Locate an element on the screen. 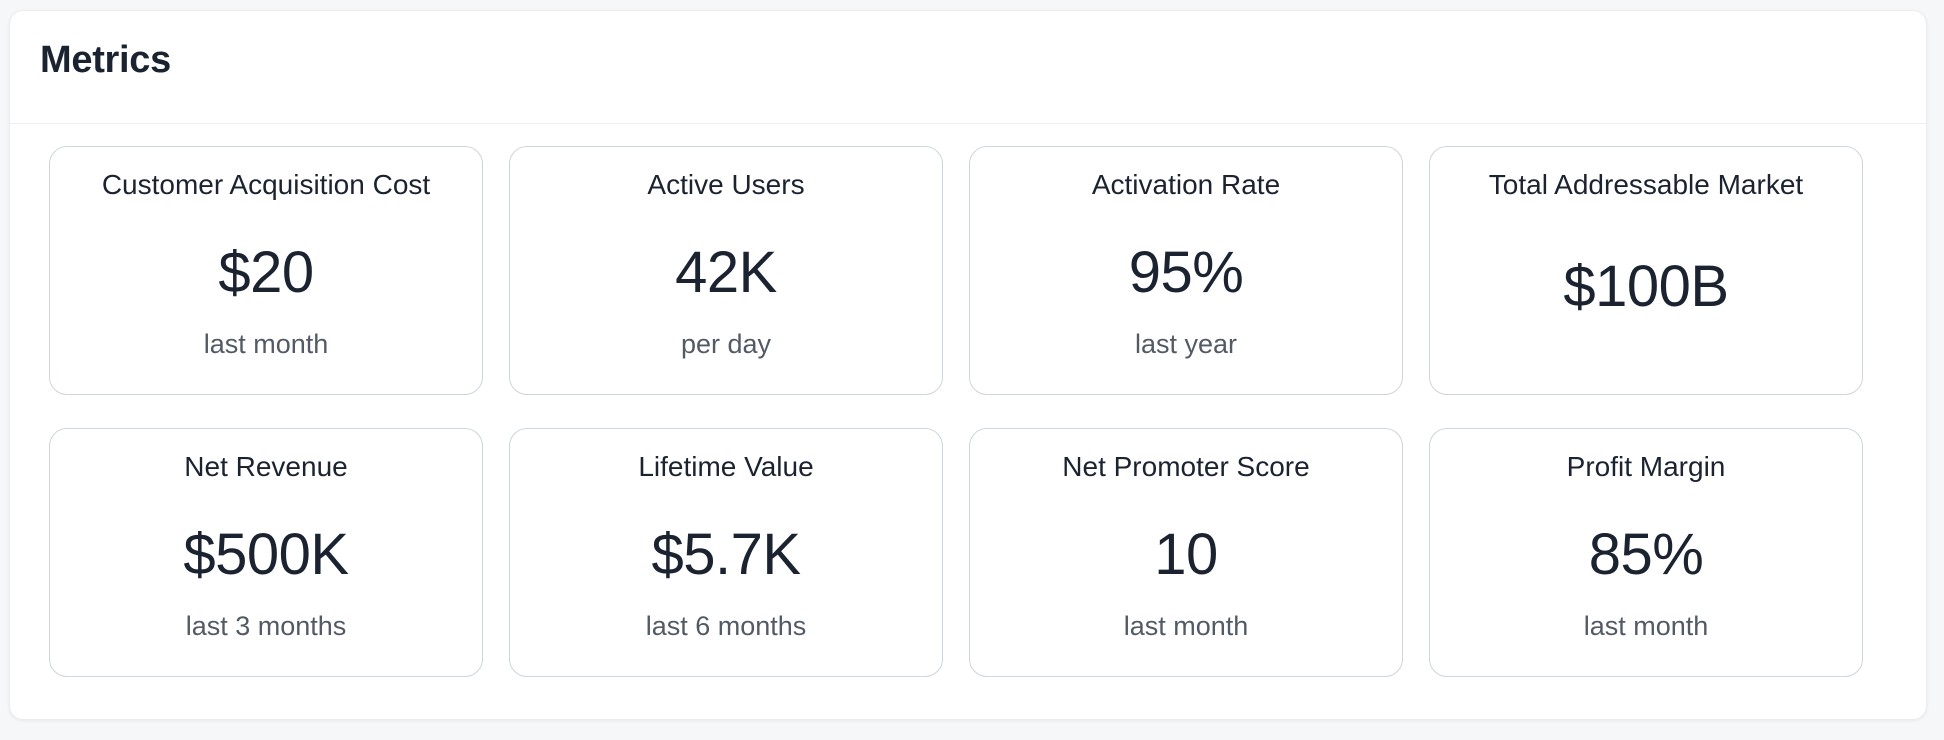  metric-card-net-revenue: Net Revenue $500K last 3 months is located at coordinates (266, 552).